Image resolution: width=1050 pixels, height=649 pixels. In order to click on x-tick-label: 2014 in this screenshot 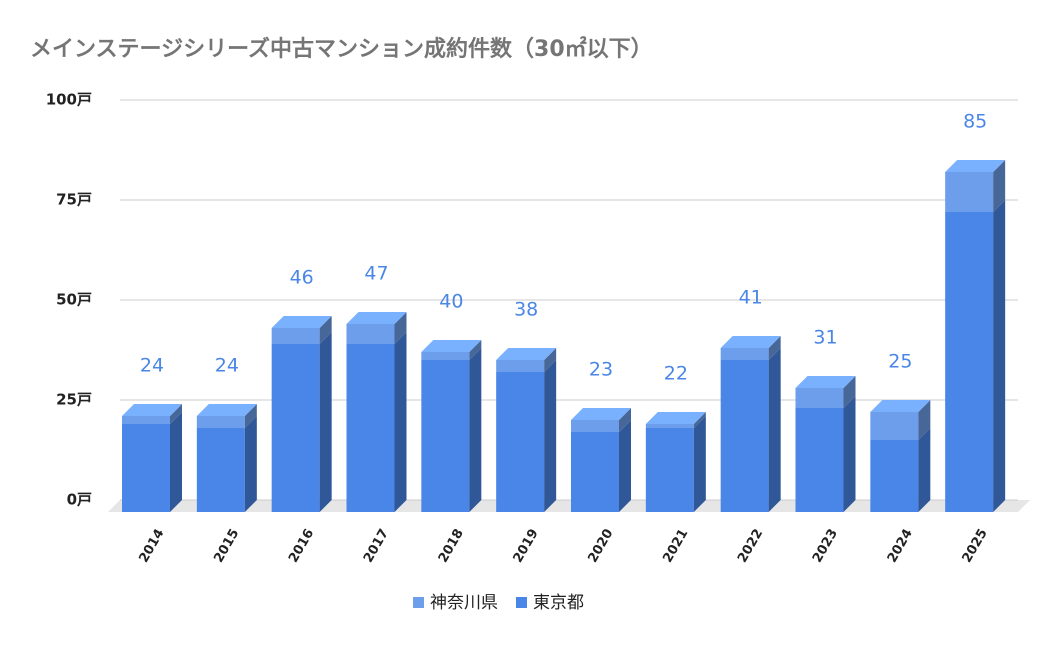, I will do `click(151, 546)`.